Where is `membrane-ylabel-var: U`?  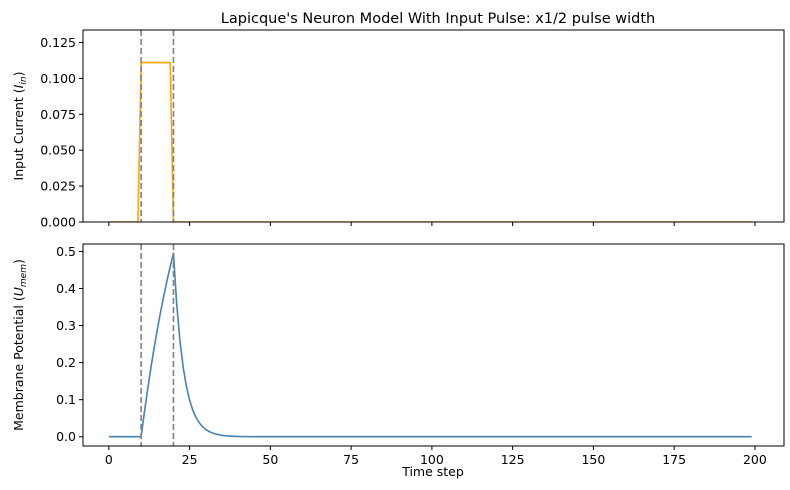
membrane-ylabel-var: U is located at coordinates (18, 291).